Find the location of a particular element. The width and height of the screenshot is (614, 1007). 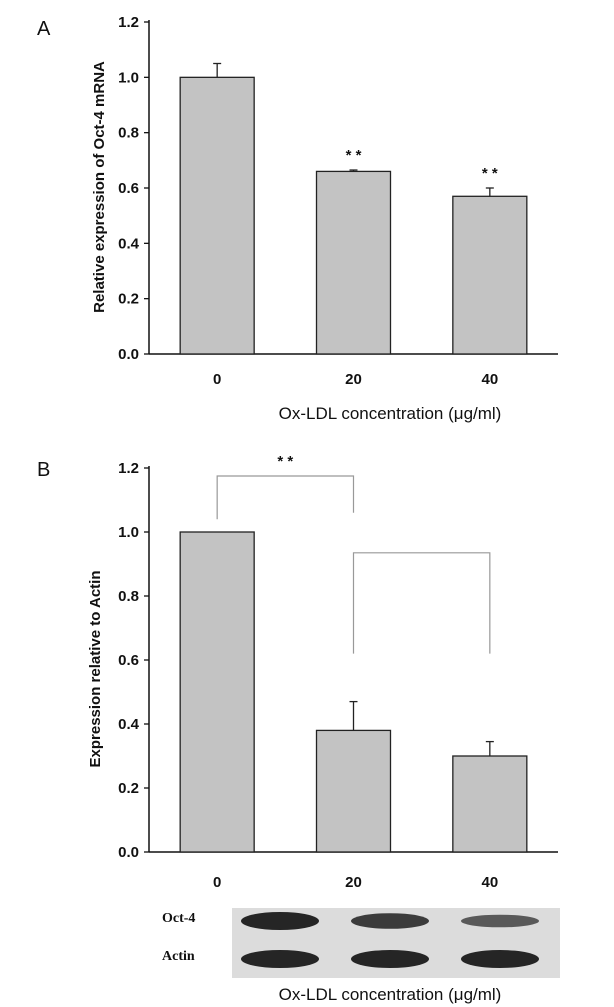

panel-a-y-tick-label: 0.4 is located at coordinates (129, 243).